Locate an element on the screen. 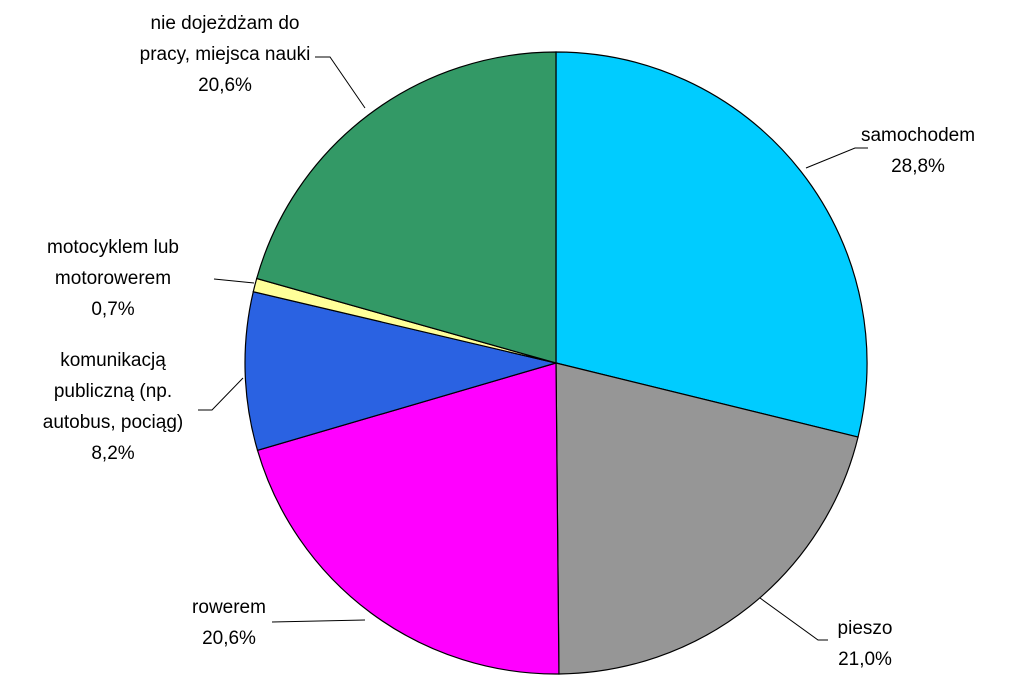  slice-label: pieszo 21,0% is located at coordinates (865, 644).